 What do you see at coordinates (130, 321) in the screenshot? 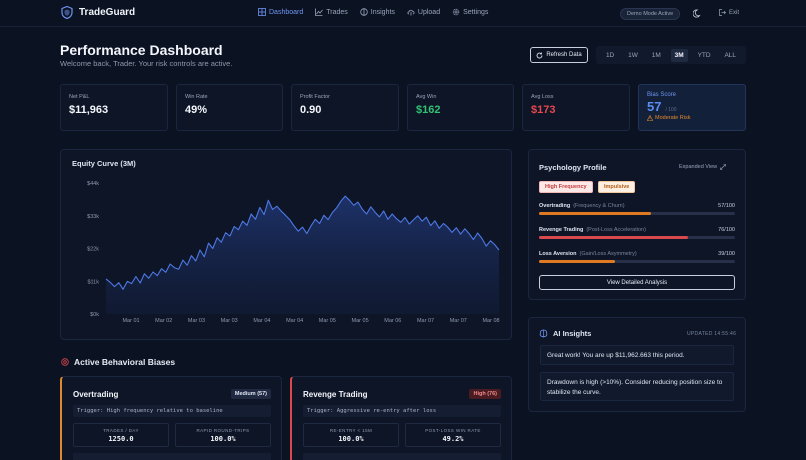
I see `x-tick-label: Mar 01` at bounding box center [130, 321].